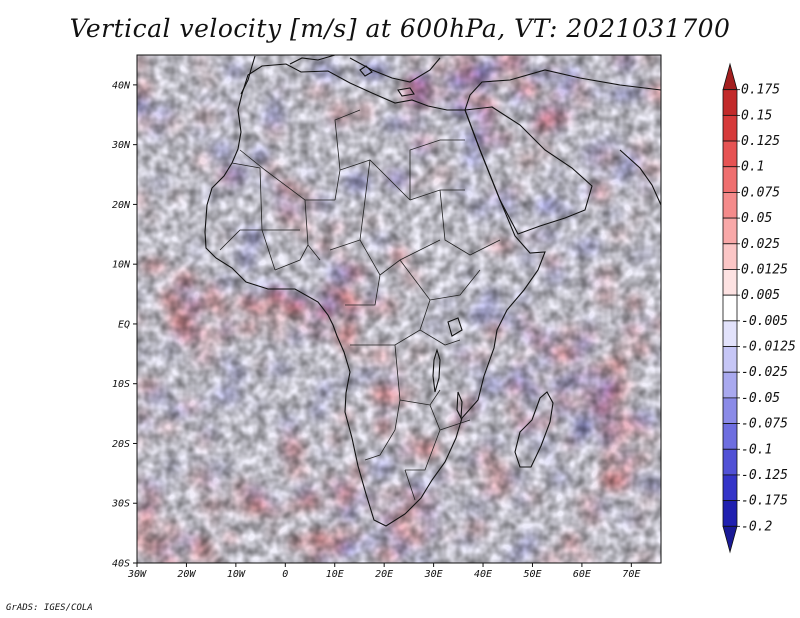 This screenshot has width=800, height=618. I want to click on lon-tick-label: 20E, so click(384, 574).